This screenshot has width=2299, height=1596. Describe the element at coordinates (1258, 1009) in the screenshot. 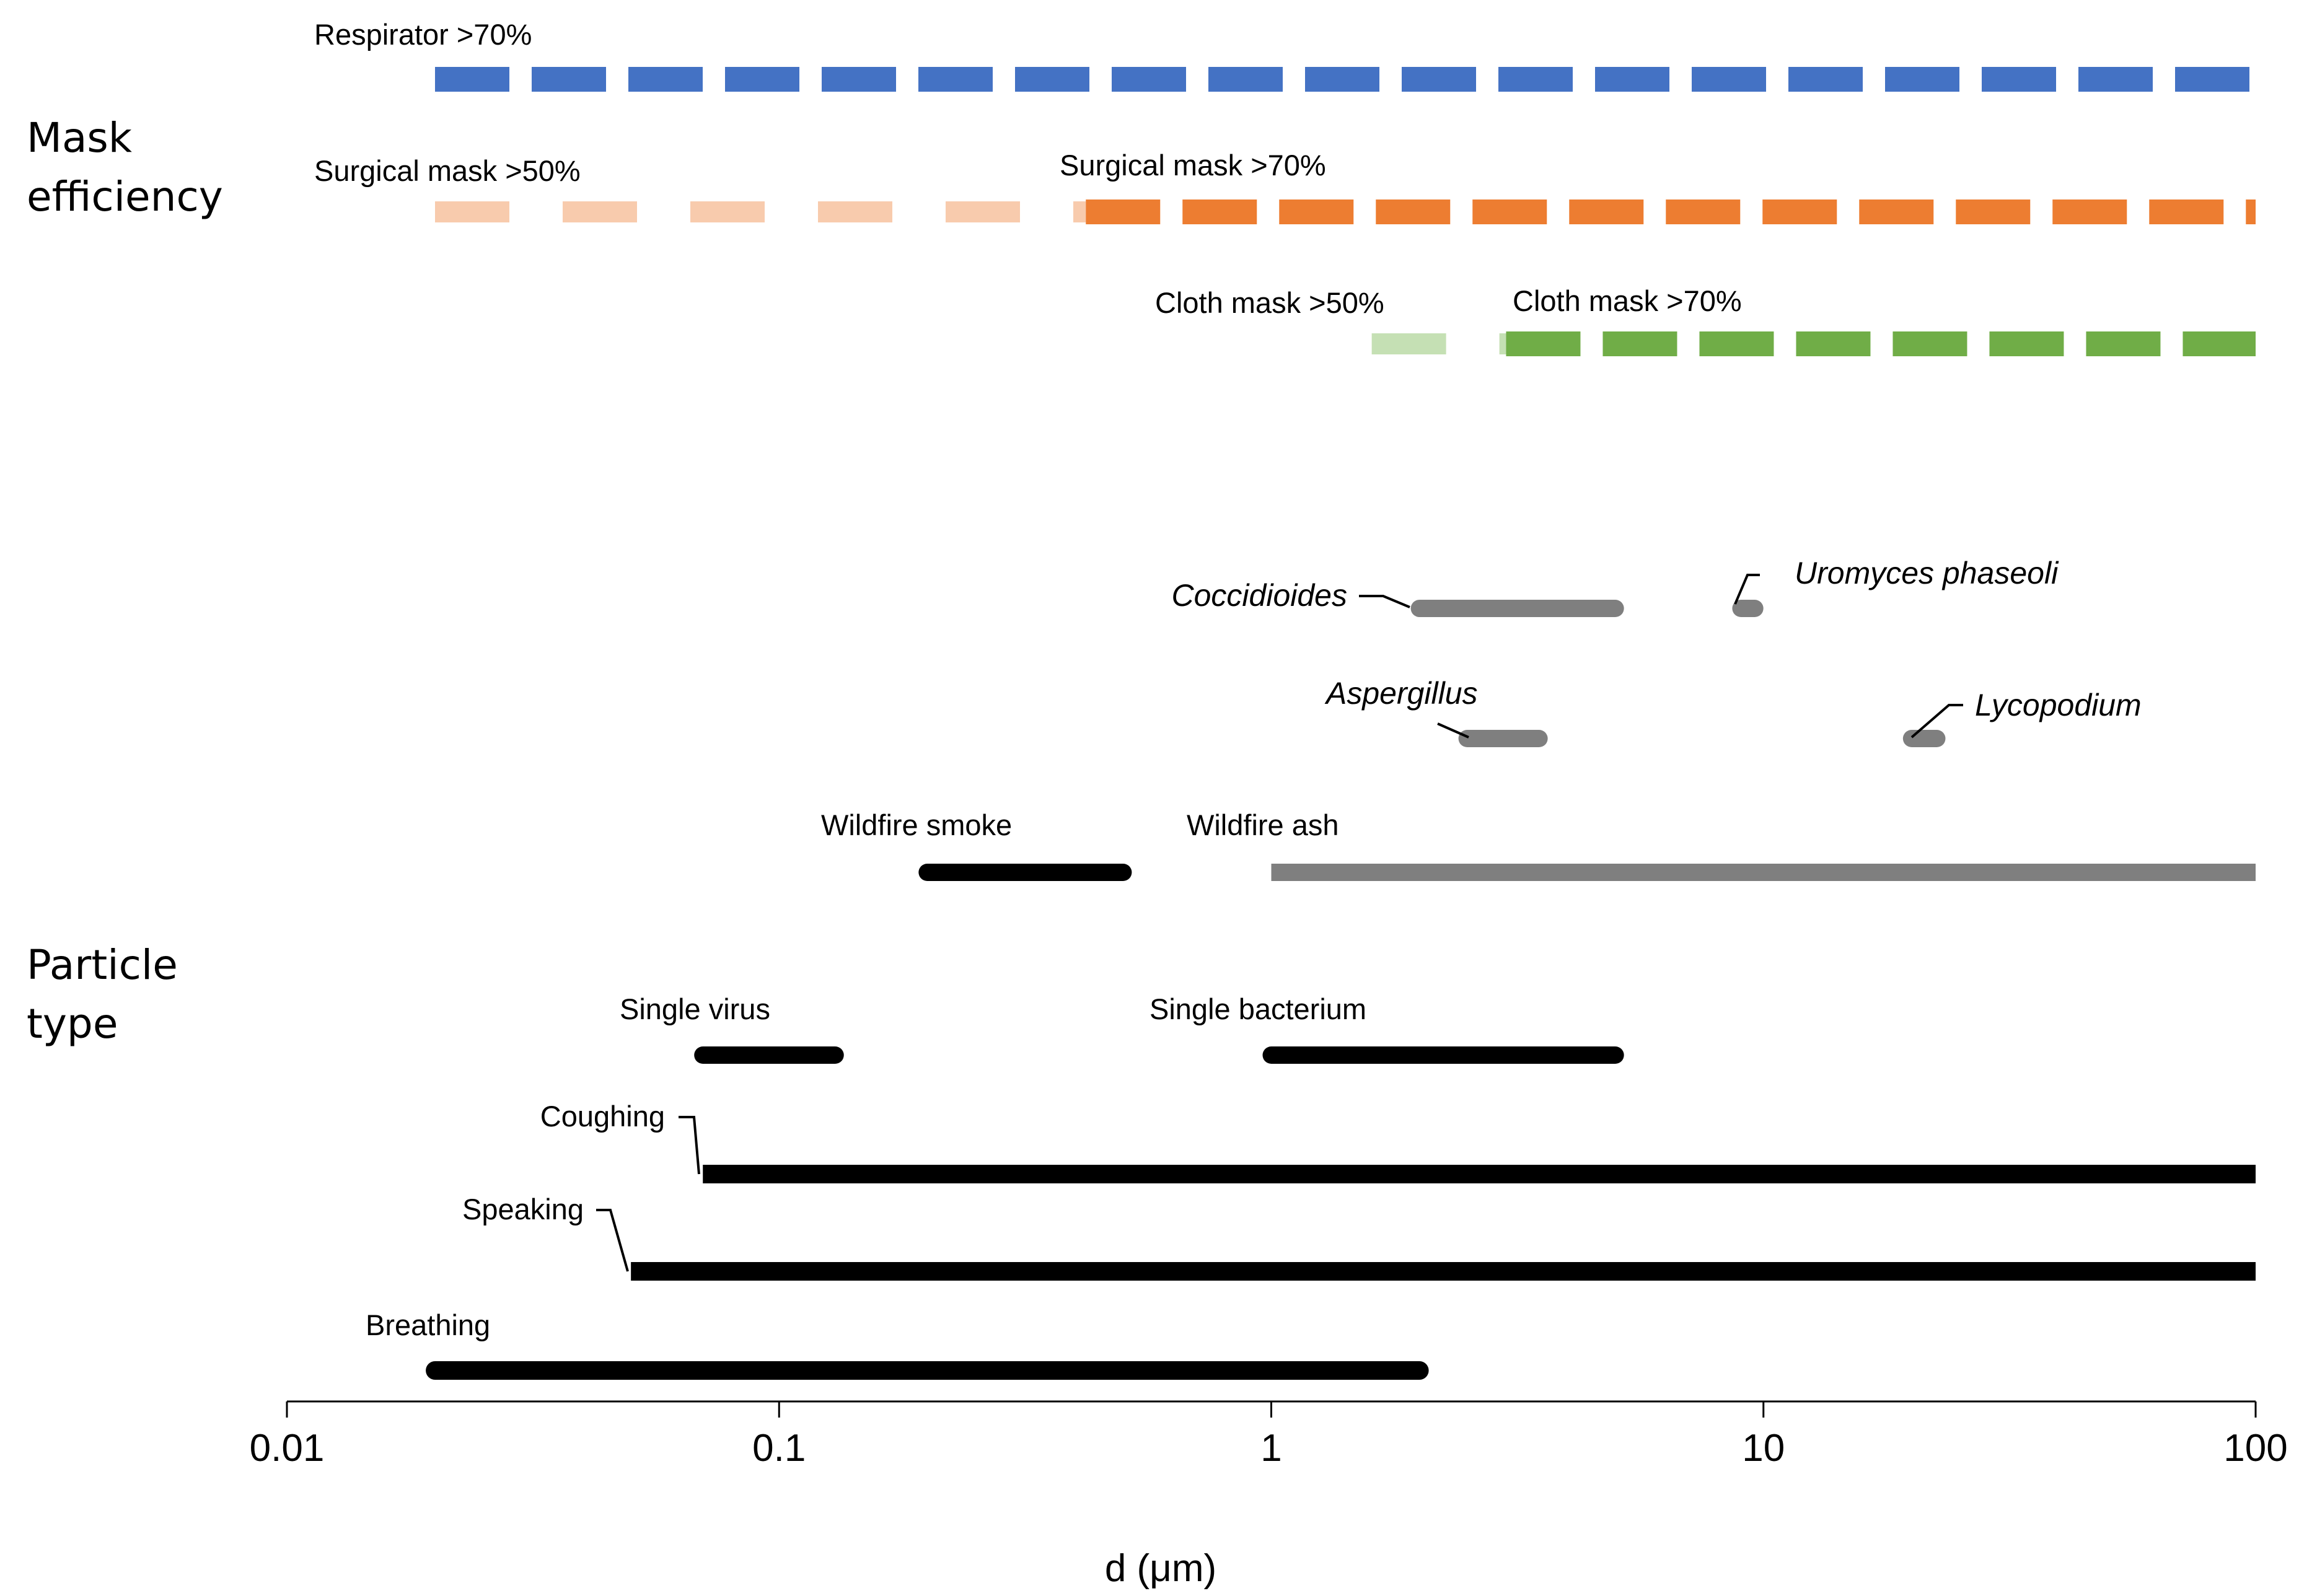

I see `particle-label-single-bacterium: Single bacterium` at that location.